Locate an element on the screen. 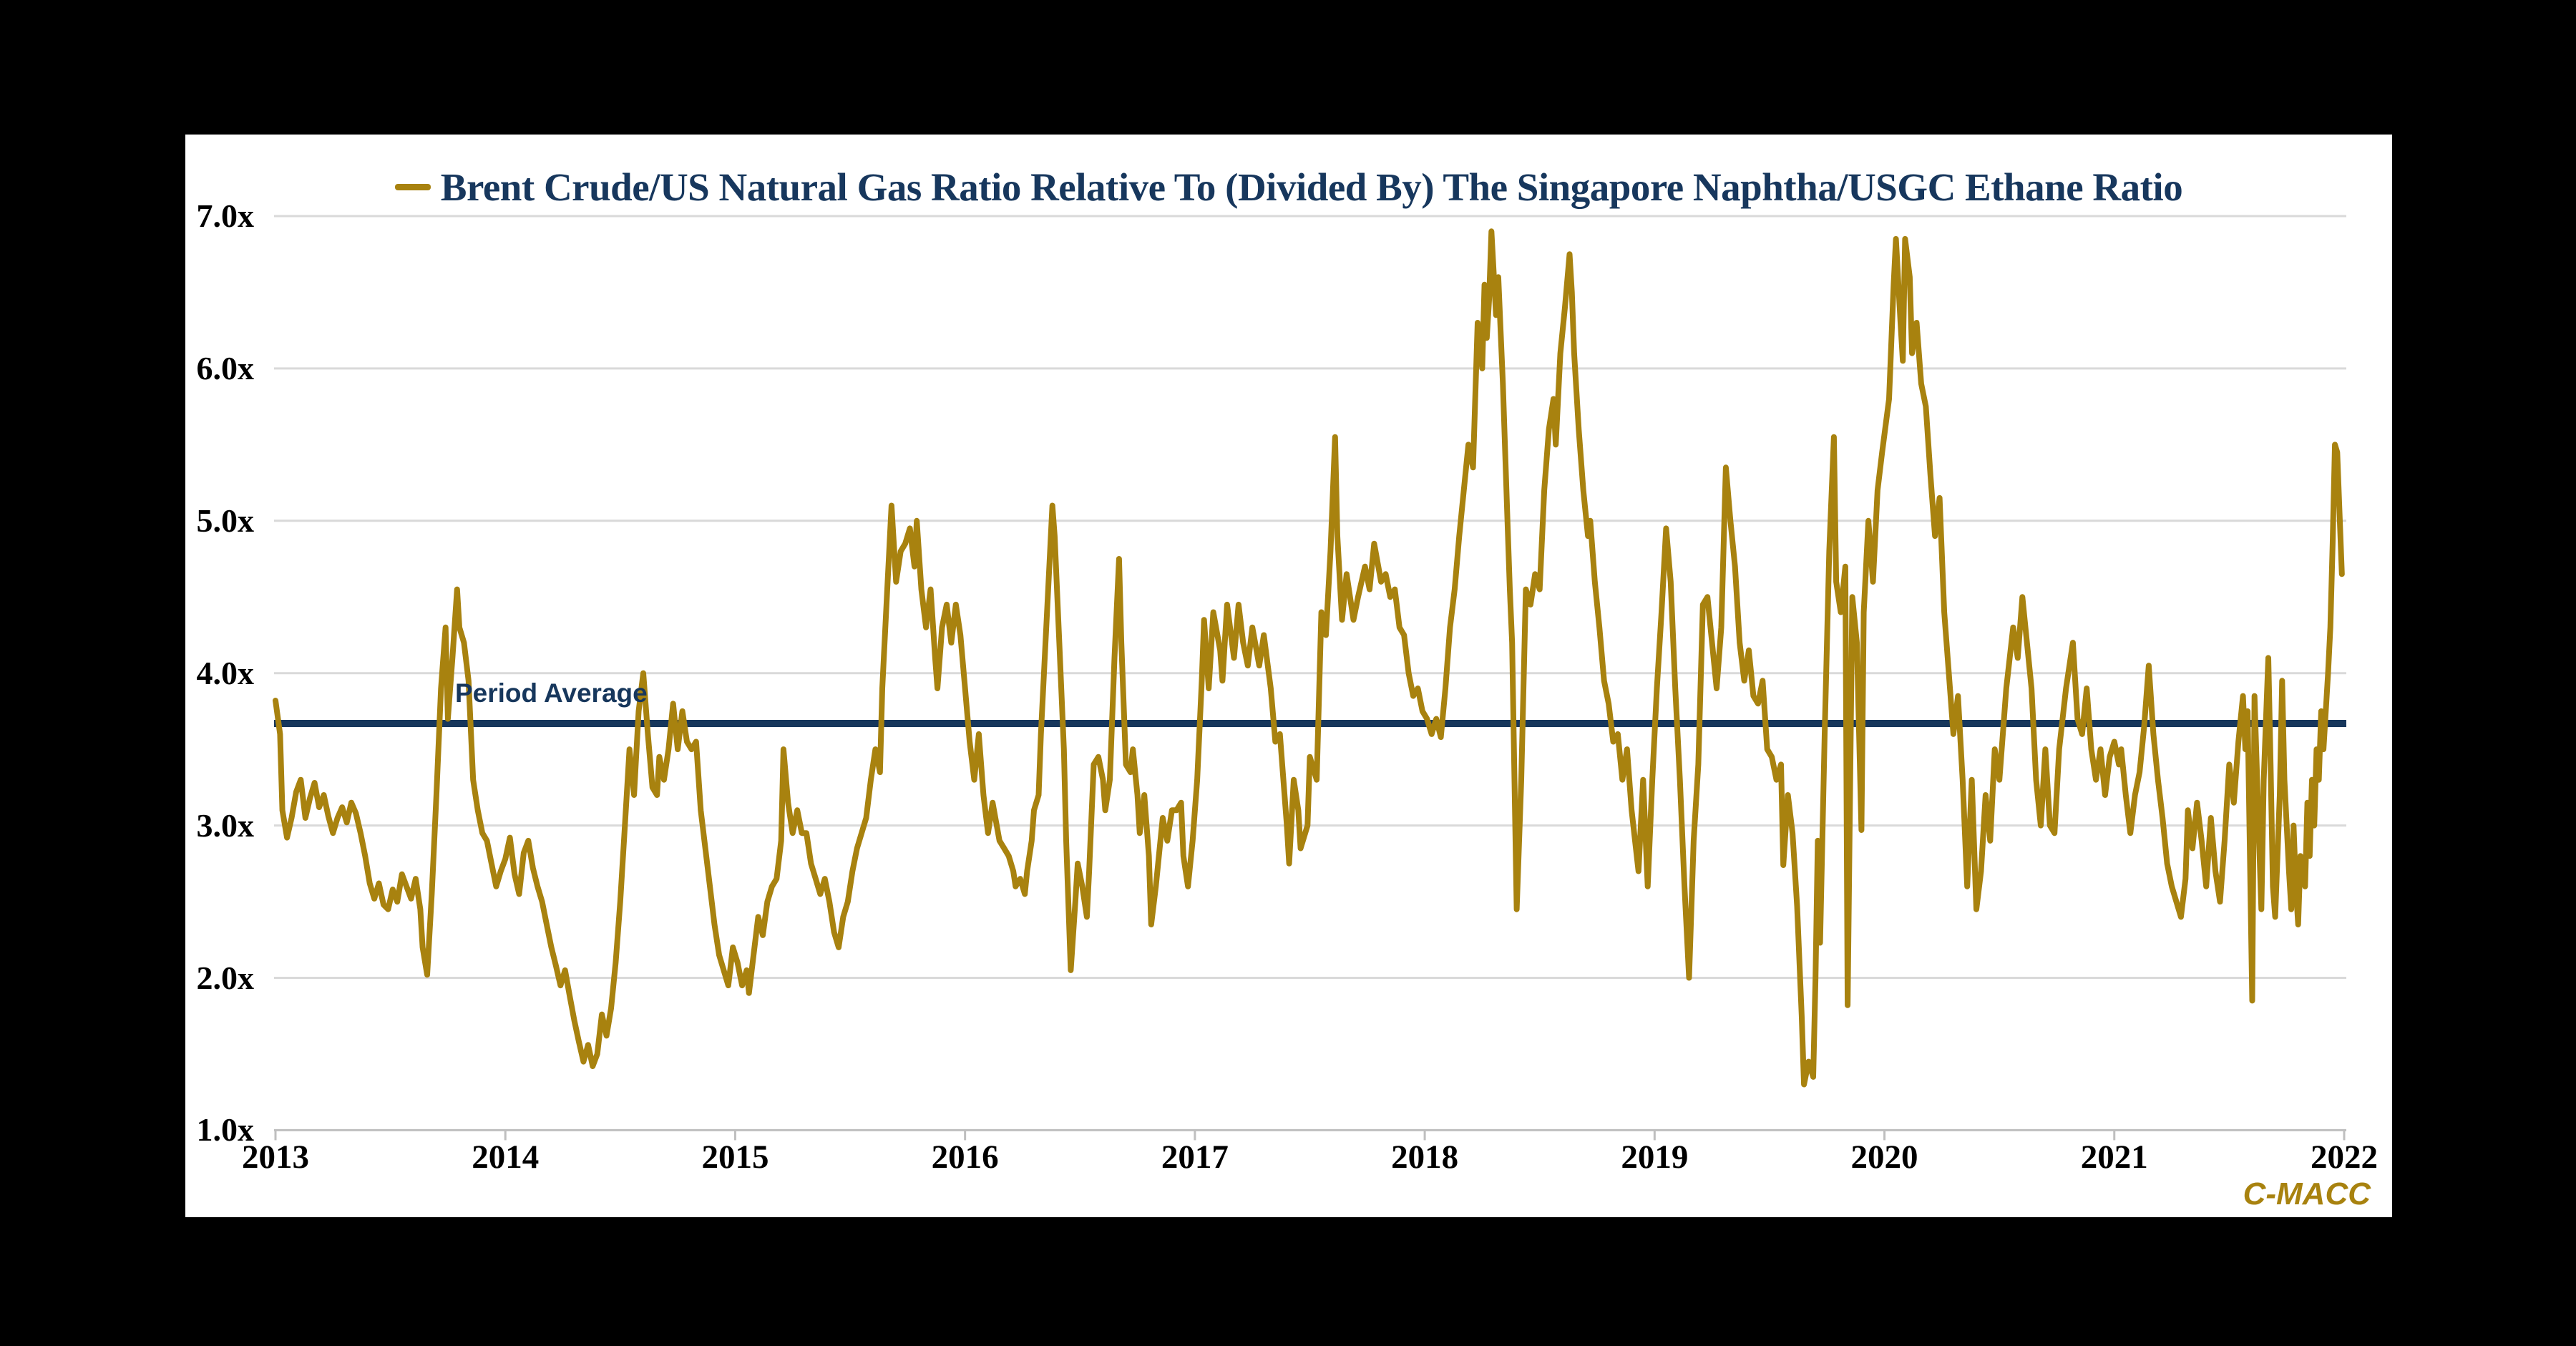 The height and width of the screenshot is (1346, 2576). x-tick-label: 2016 is located at coordinates (965, 1157).